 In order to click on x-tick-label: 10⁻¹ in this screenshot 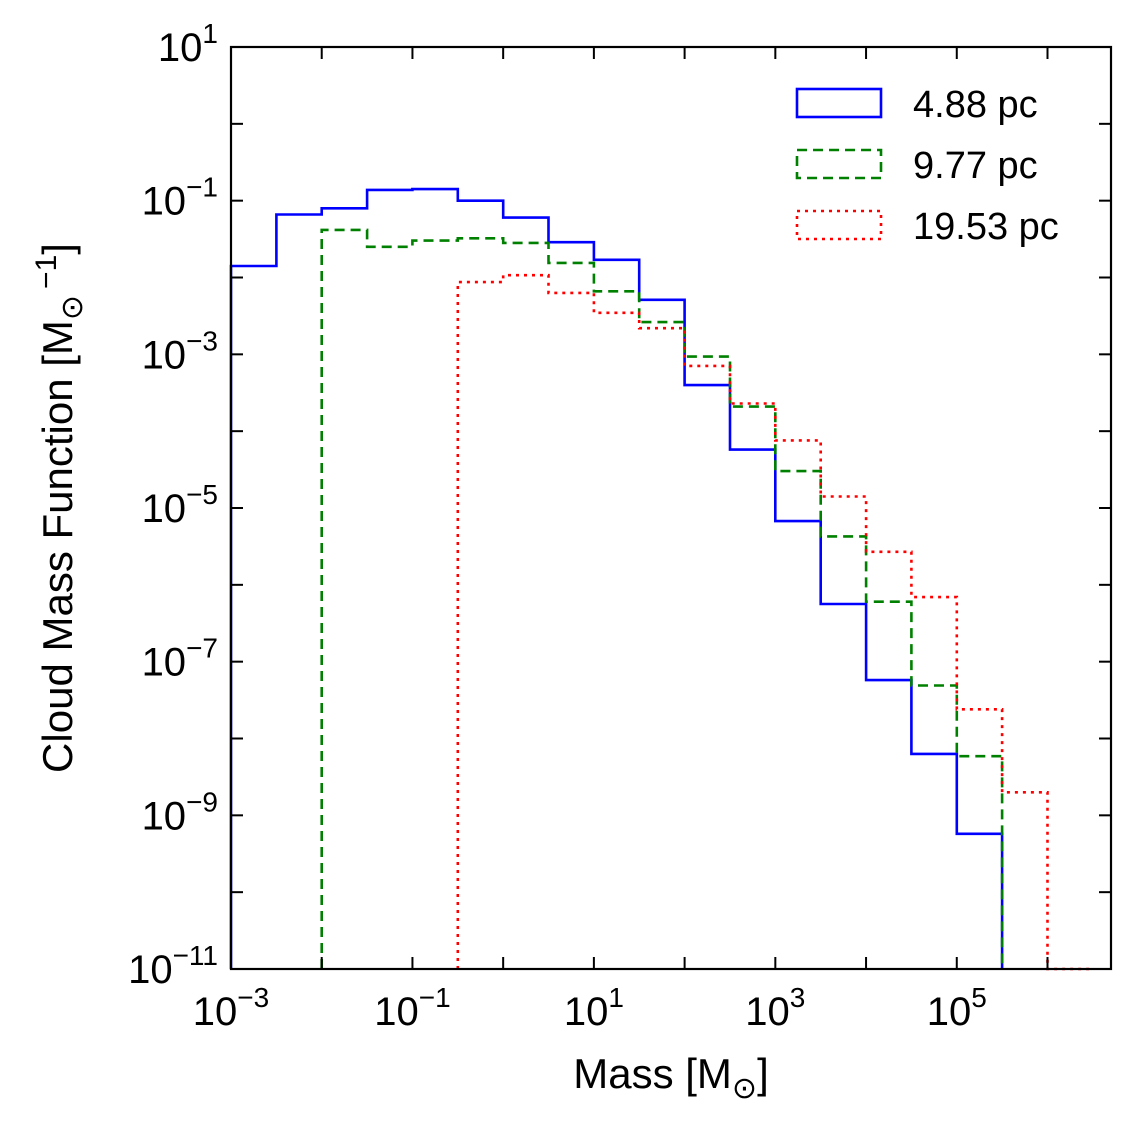, I will do `click(412, 1008)`.